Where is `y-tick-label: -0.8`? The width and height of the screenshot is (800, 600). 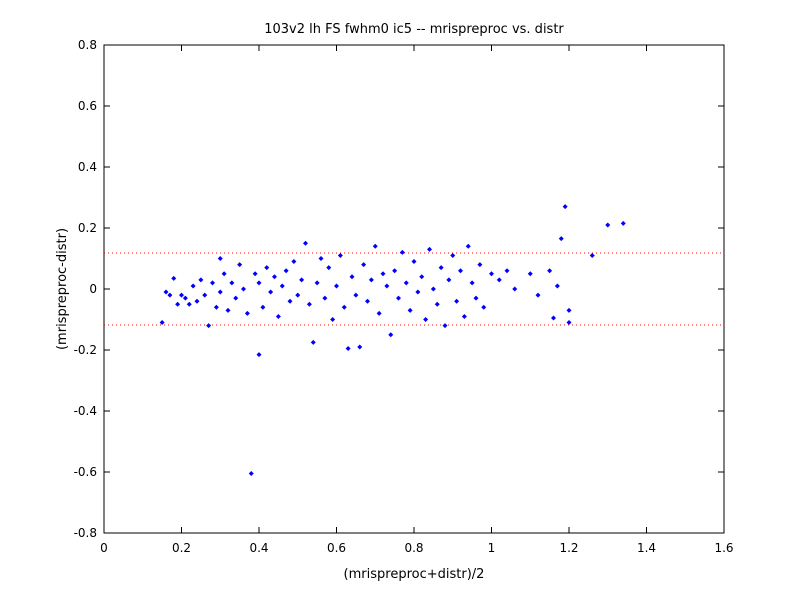 y-tick-label: -0.8 is located at coordinates (85, 533).